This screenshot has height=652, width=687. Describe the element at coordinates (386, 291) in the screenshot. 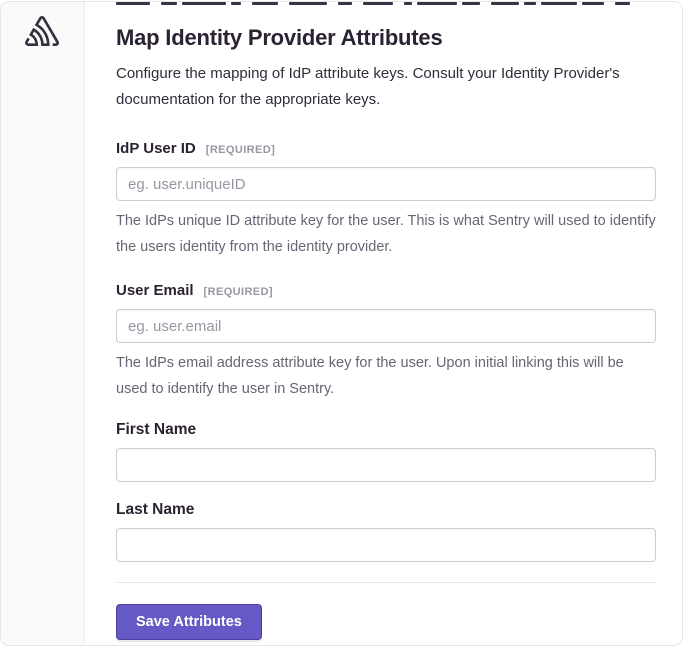

I see `field-label-row: User Email [REQUIRED]` at that location.